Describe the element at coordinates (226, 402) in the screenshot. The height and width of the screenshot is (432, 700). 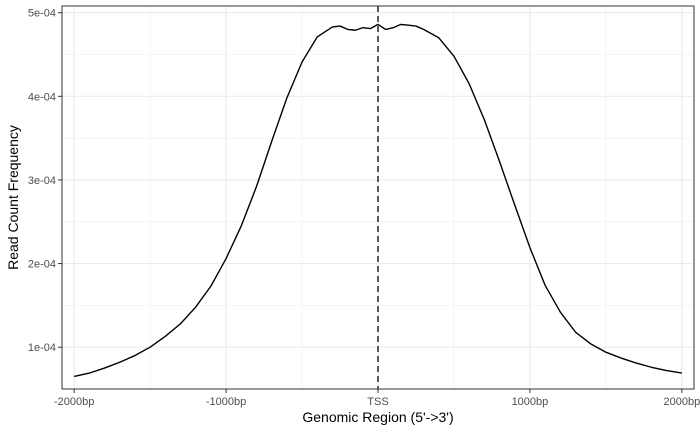
I see `x-tick-label: -1000bp` at that location.